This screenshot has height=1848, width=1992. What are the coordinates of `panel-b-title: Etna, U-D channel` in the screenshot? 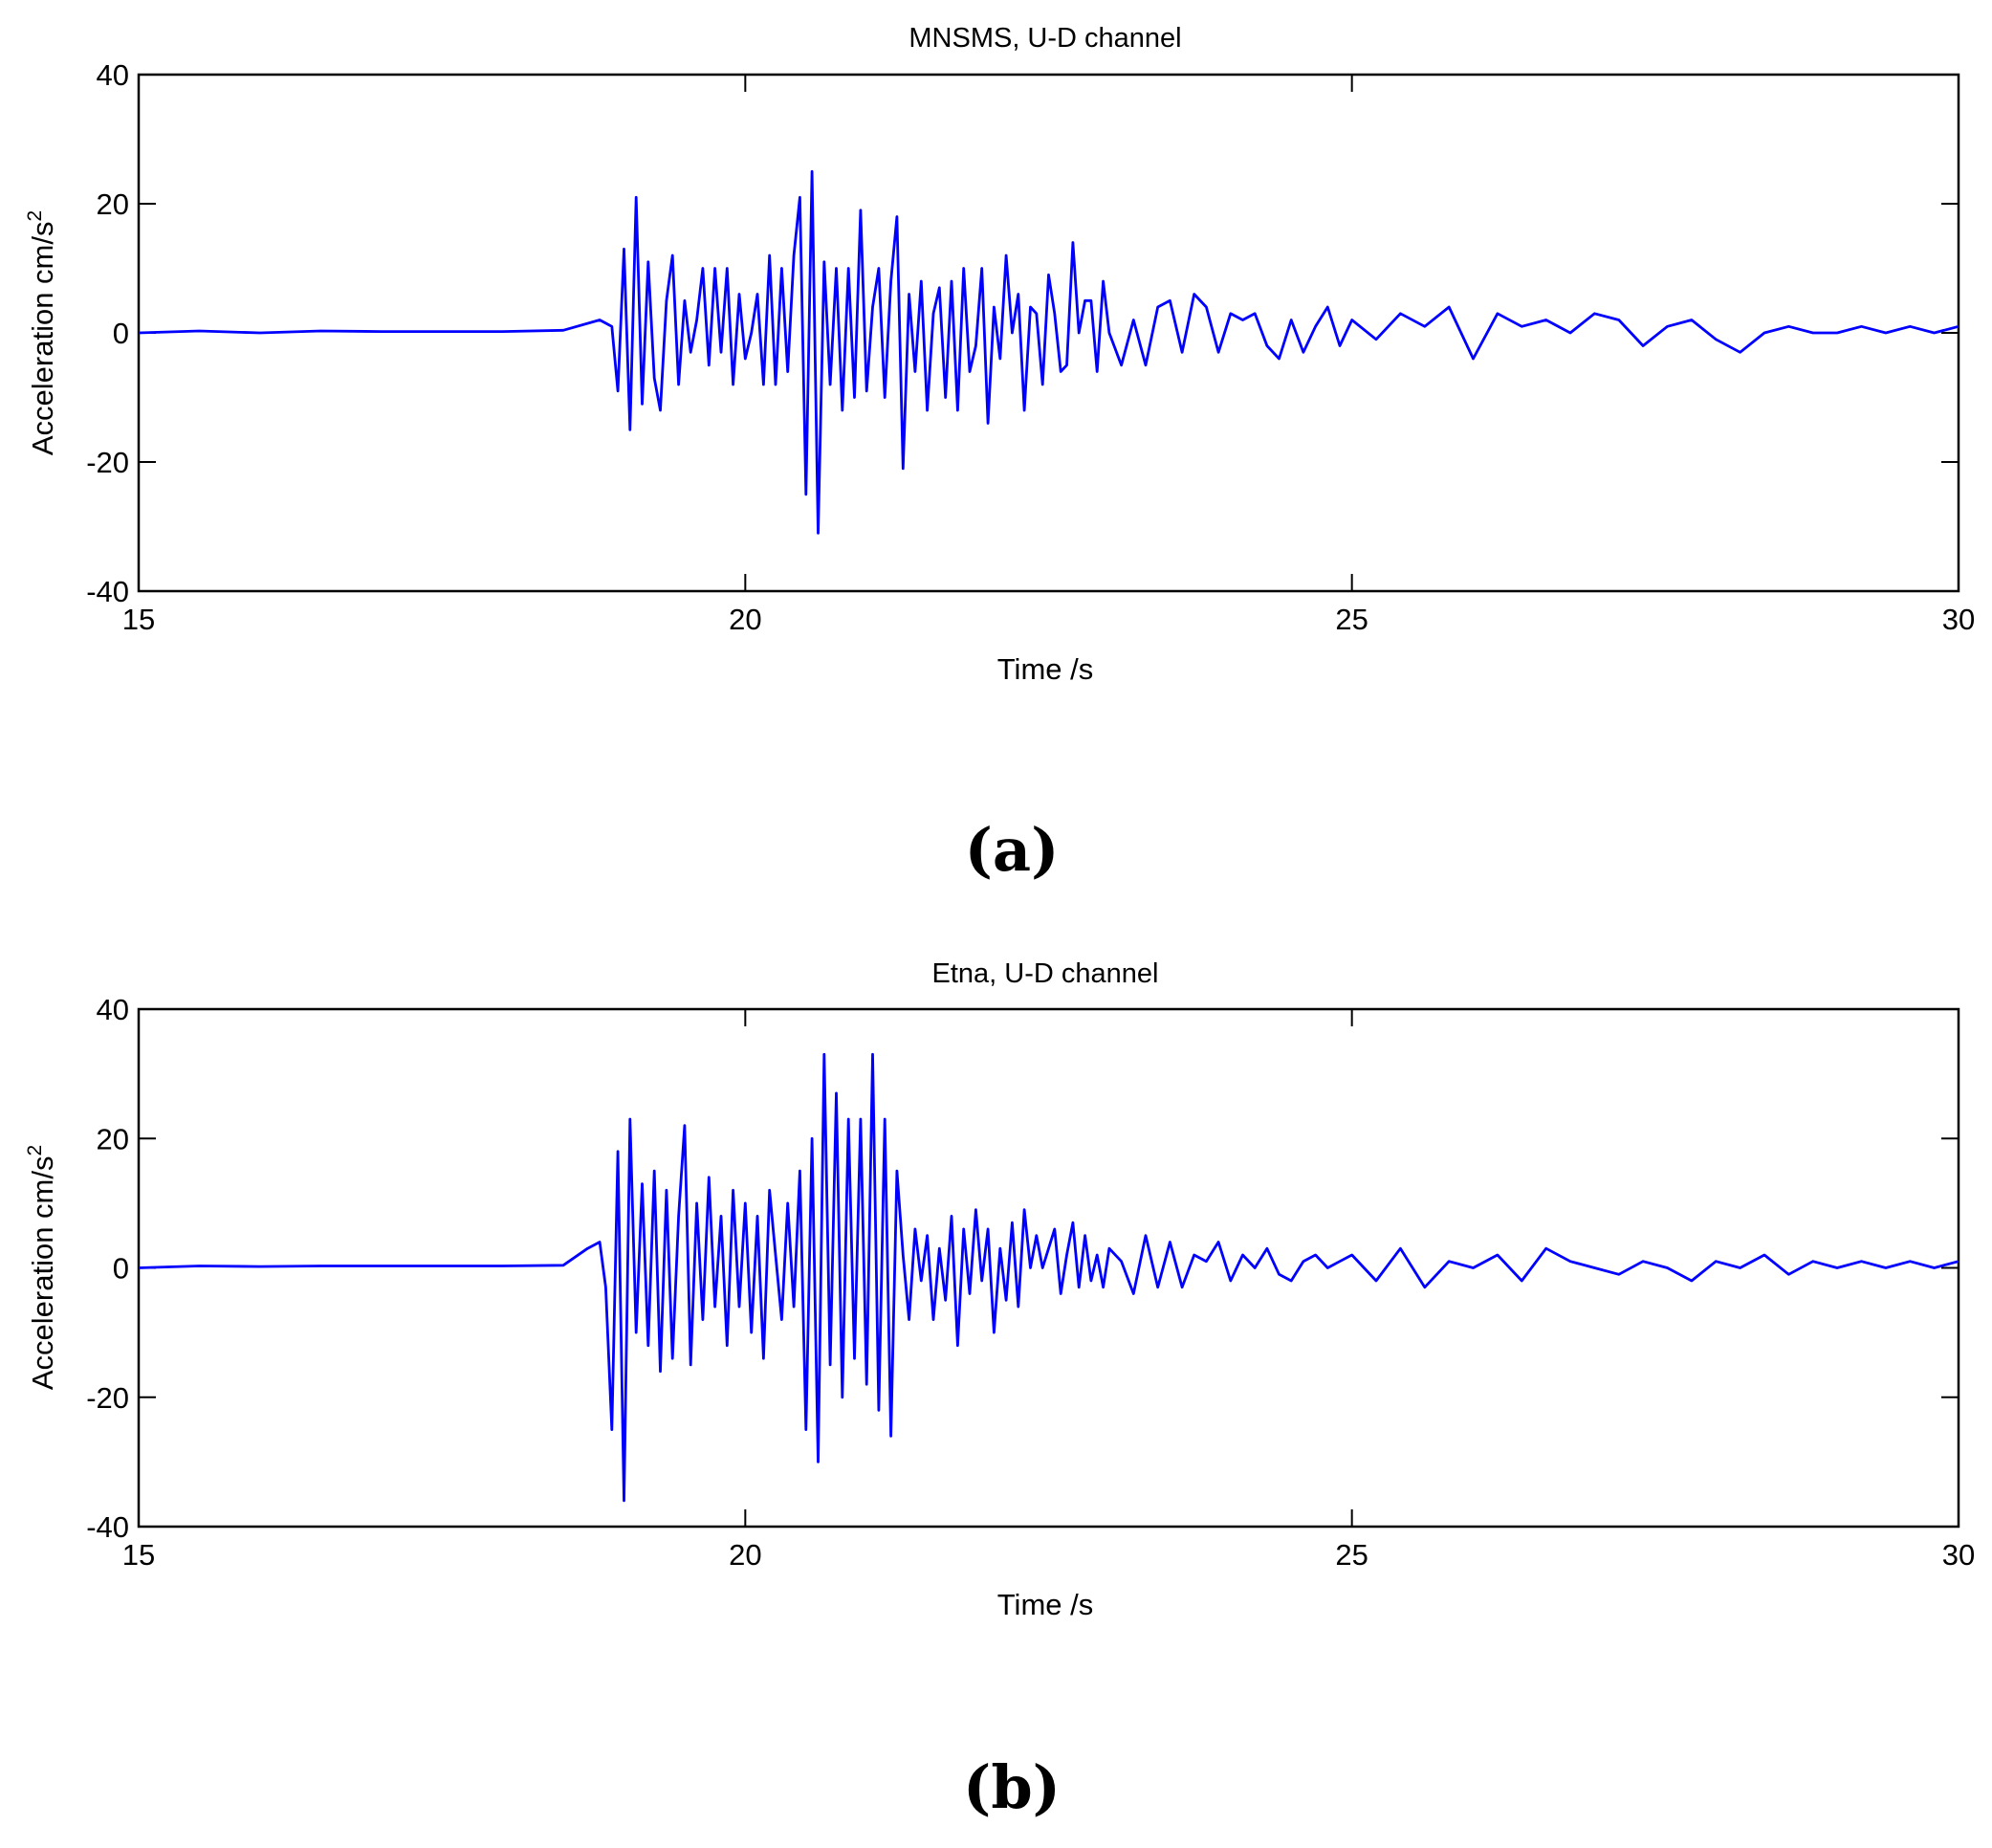 It's located at (1045, 973).